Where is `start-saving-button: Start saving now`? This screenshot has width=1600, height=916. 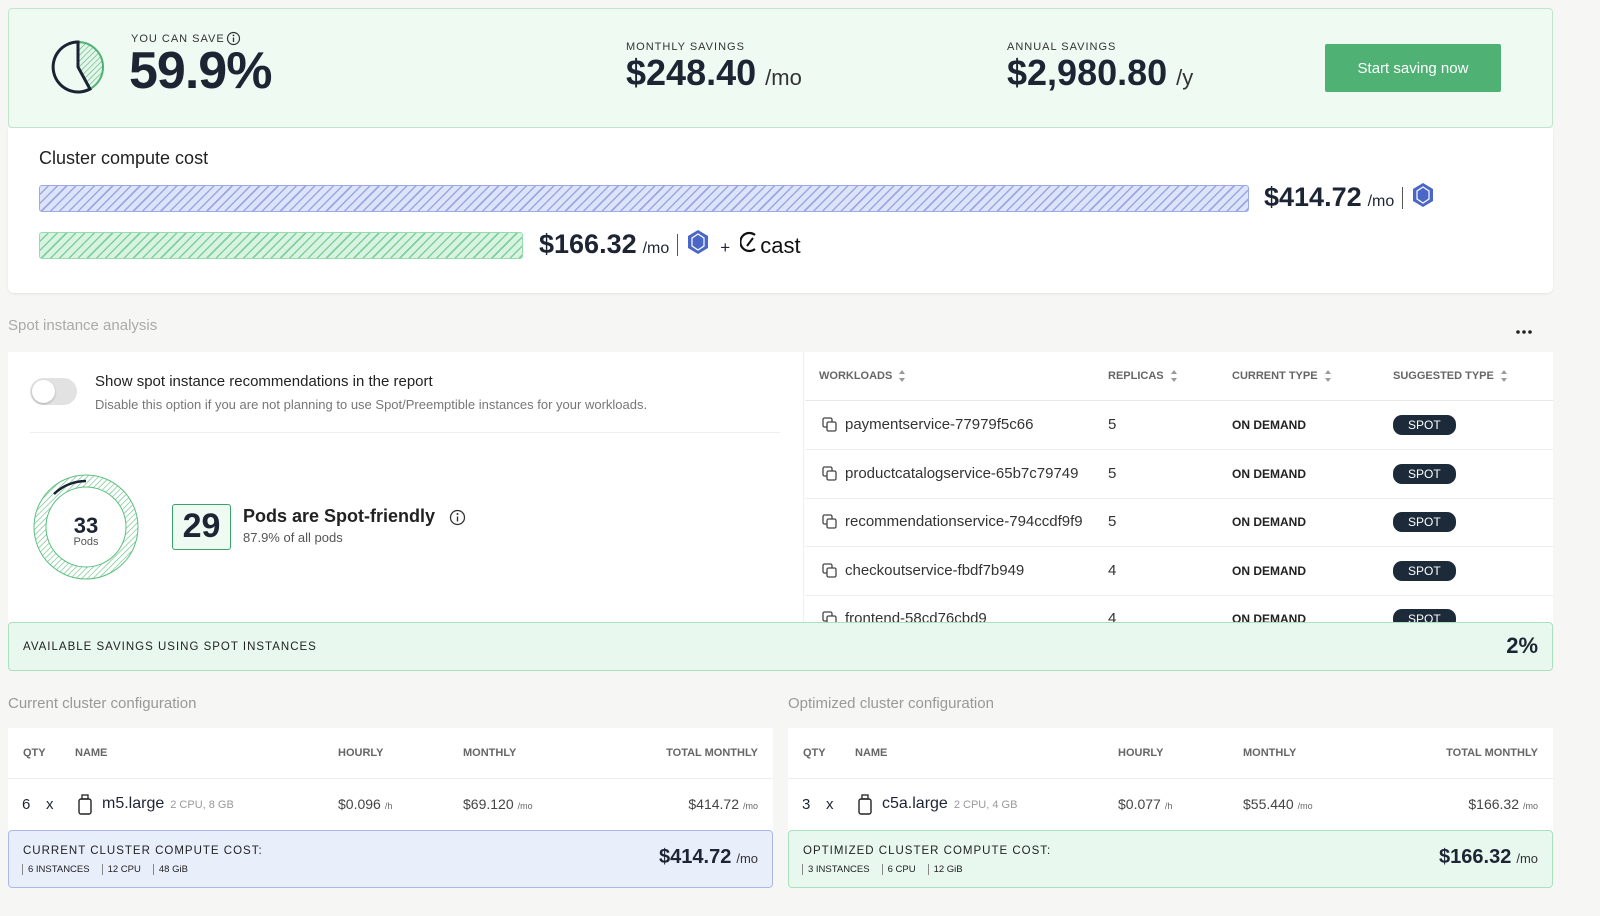 start-saving-button: Start saving now is located at coordinates (1413, 68).